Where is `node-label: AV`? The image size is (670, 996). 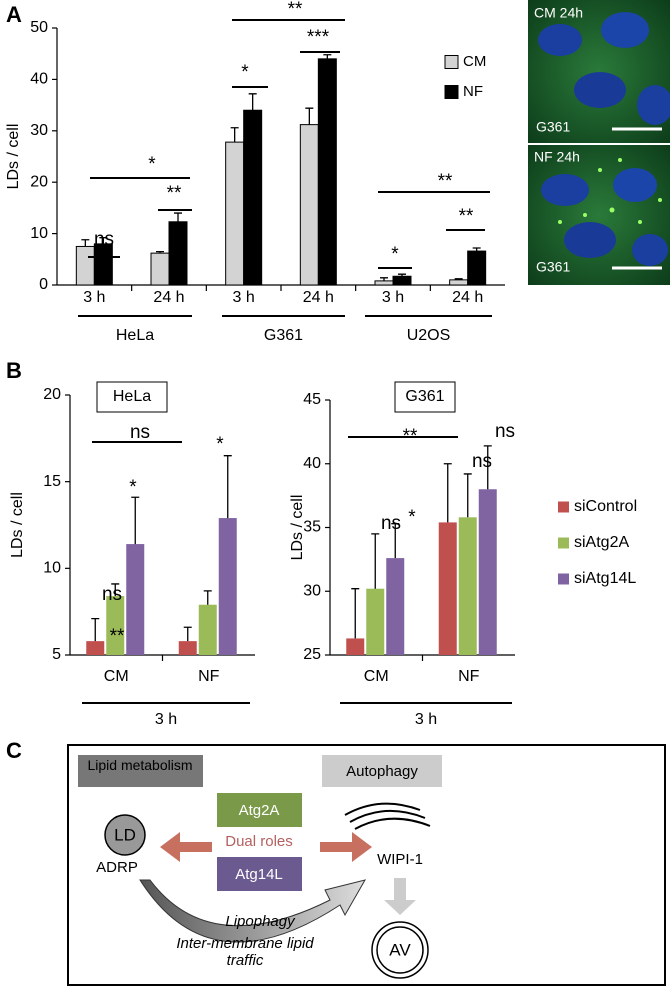
node-label: AV is located at coordinates (400, 949).